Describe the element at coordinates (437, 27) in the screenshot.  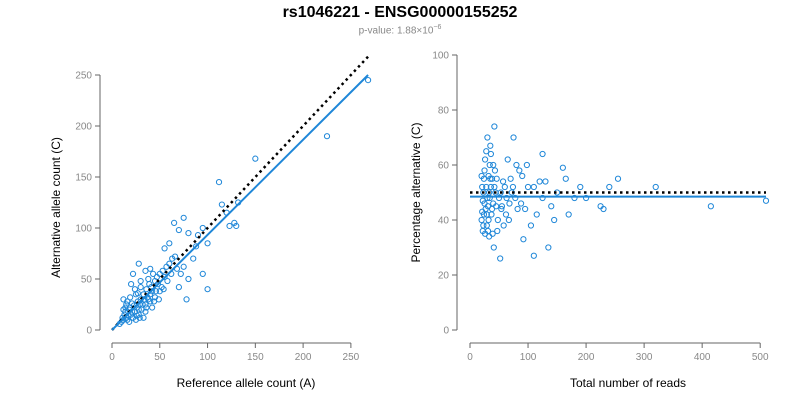
I see `pvalue-exponent: −6` at that location.